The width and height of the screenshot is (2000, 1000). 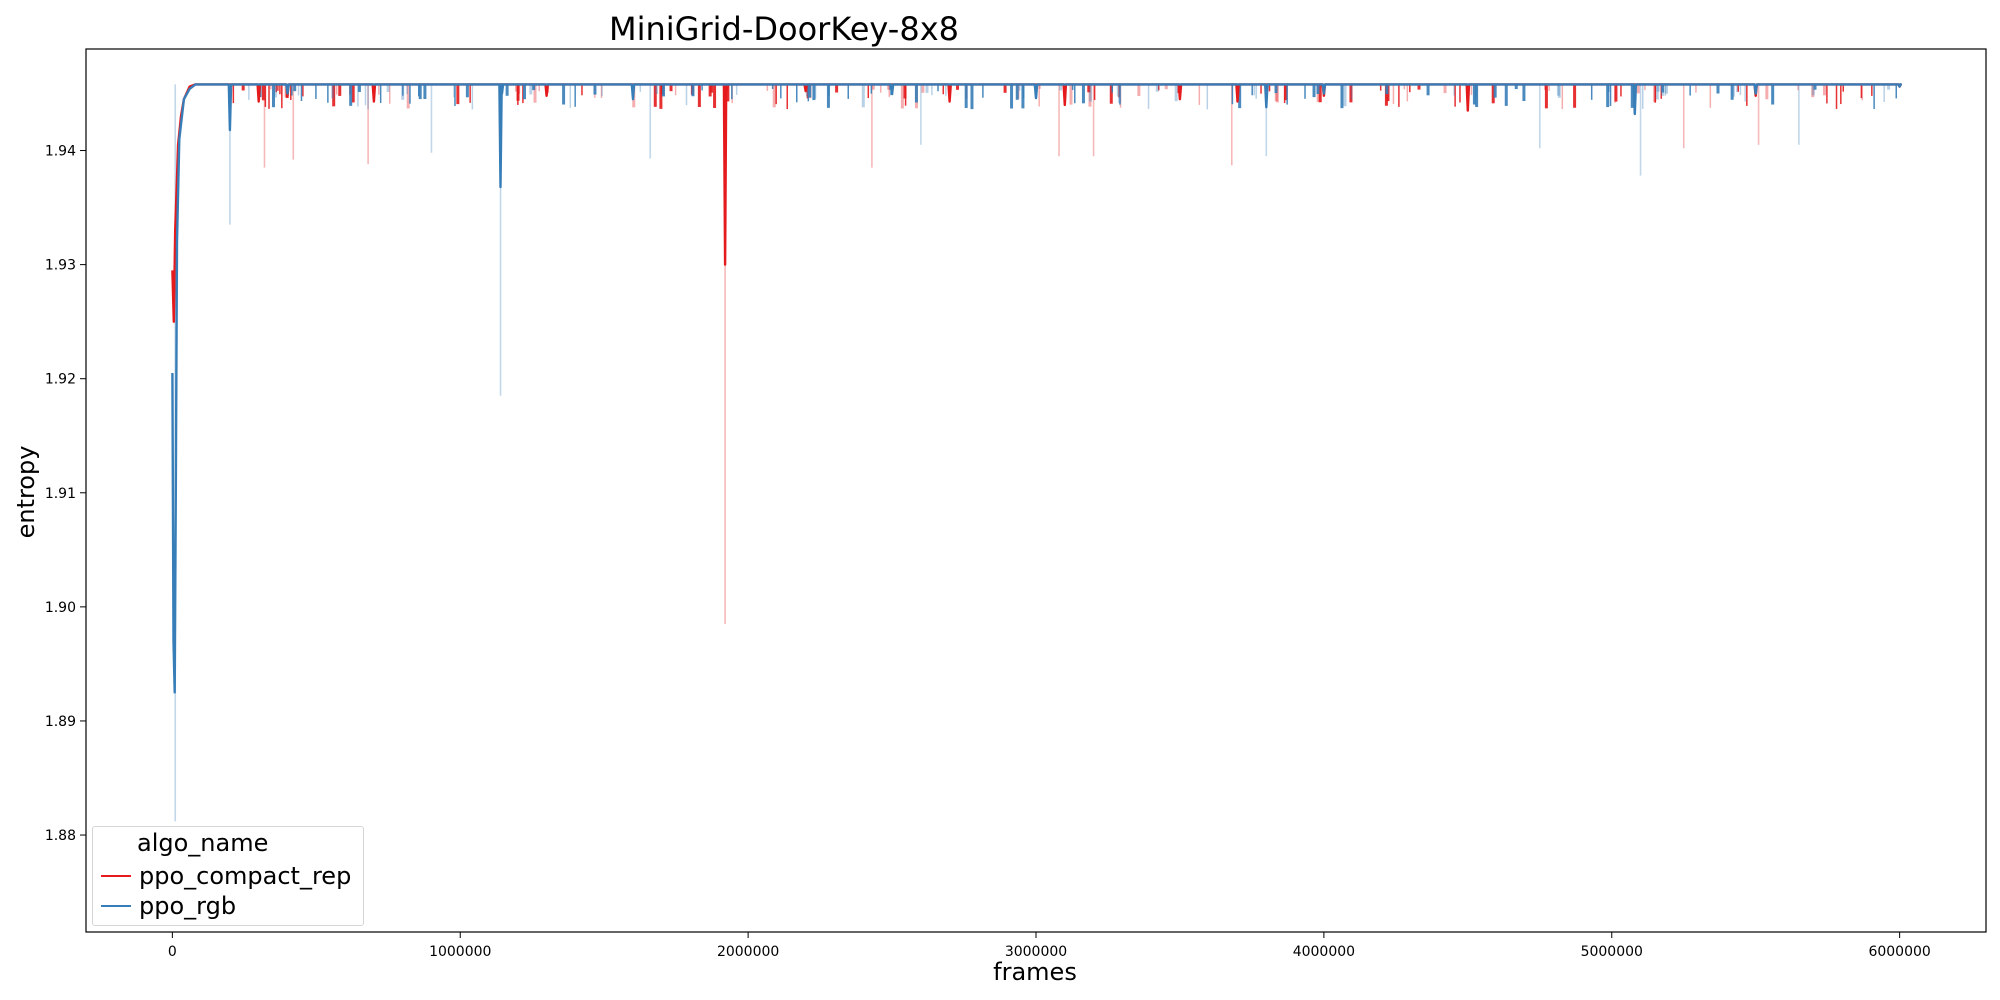 I want to click on x-tick-label: 5000000, so click(x=1612, y=952).